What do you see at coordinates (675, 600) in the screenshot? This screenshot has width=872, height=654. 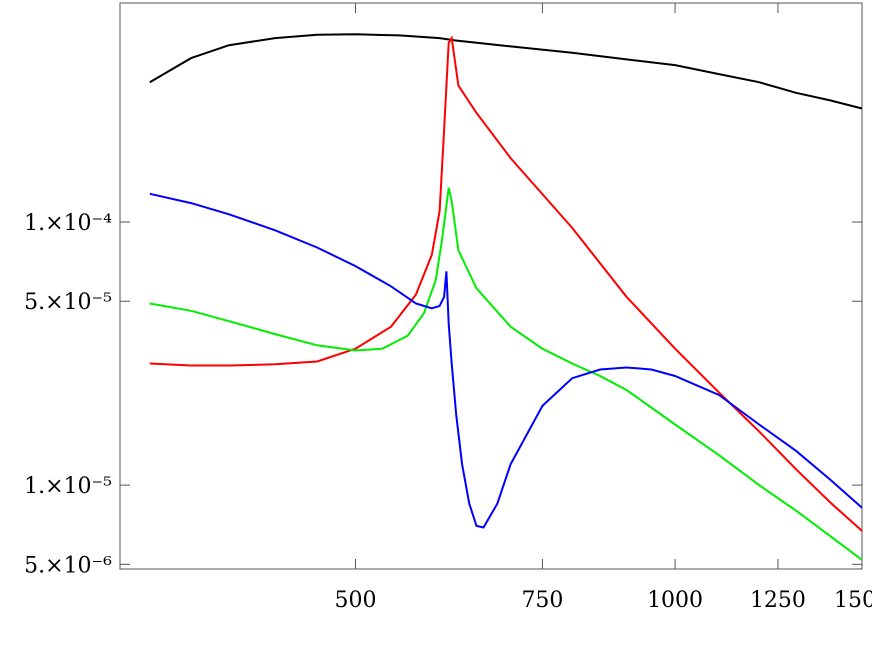 I see `x-tick-label: 1000` at bounding box center [675, 600].